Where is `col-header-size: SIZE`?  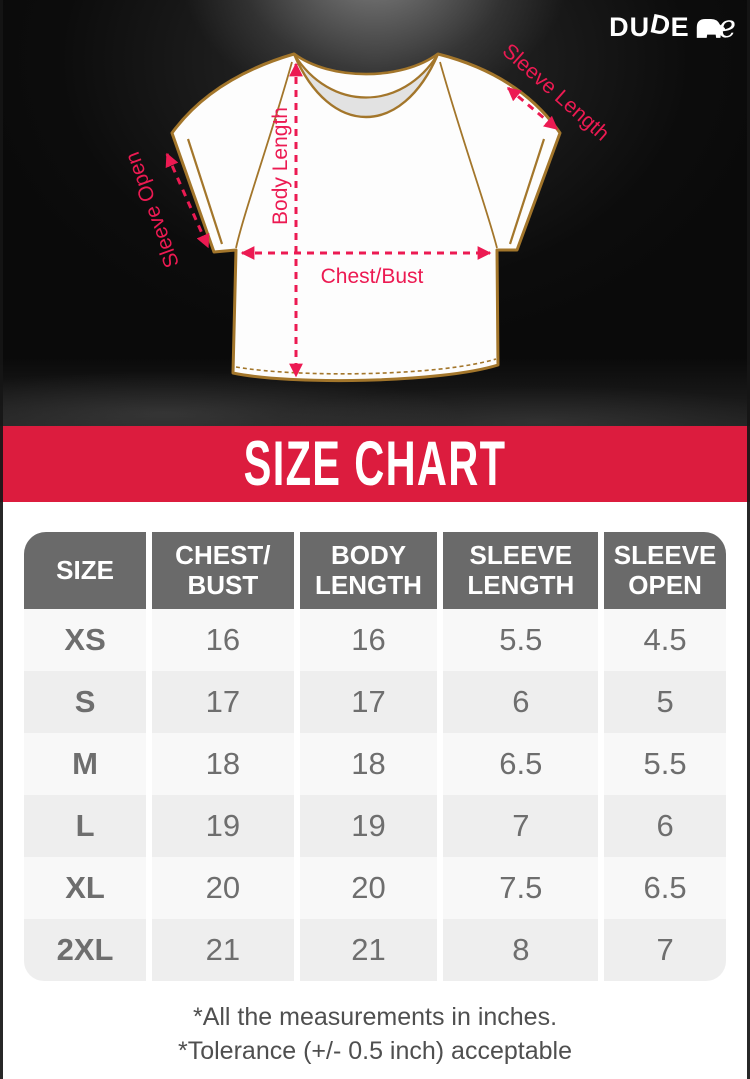 col-header-size: SIZE is located at coordinates (85, 570).